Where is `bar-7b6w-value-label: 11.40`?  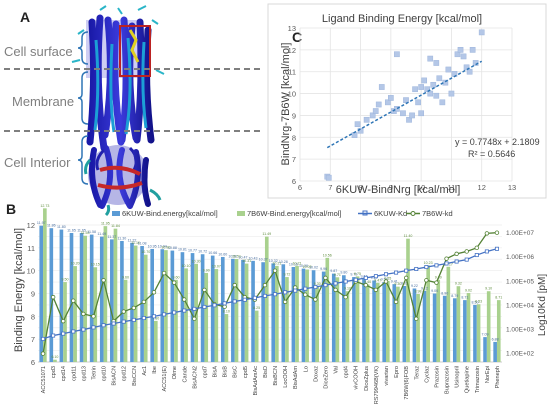 bar-7b6w-value-label: 11.40 is located at coordinates (408, 236).